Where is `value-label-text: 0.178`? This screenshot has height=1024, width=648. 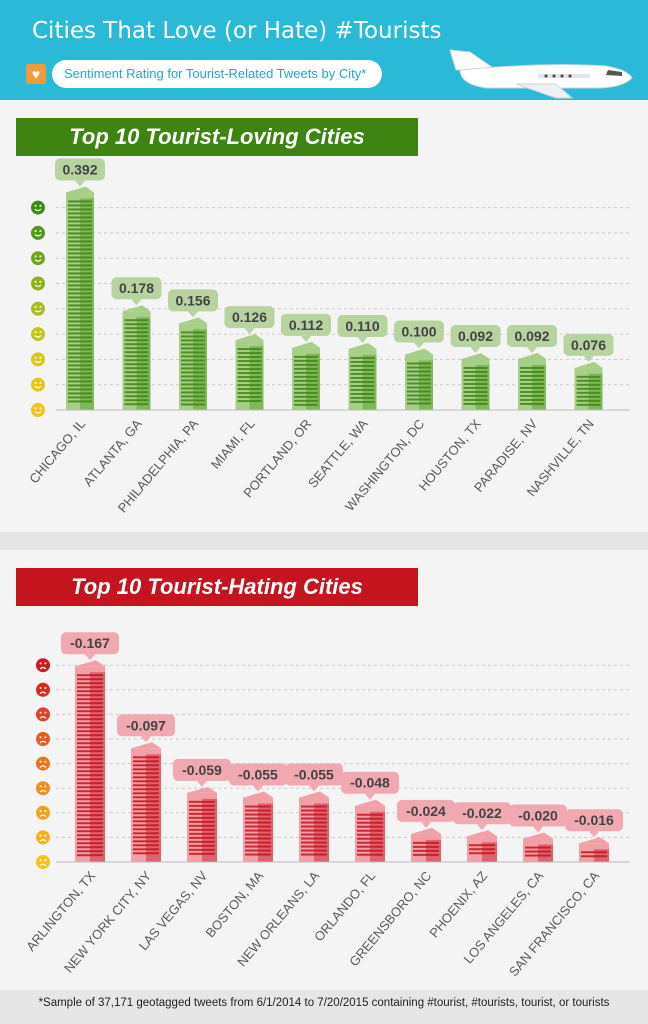
value-label-text: 0.178 is located at coordinates (136, 288).